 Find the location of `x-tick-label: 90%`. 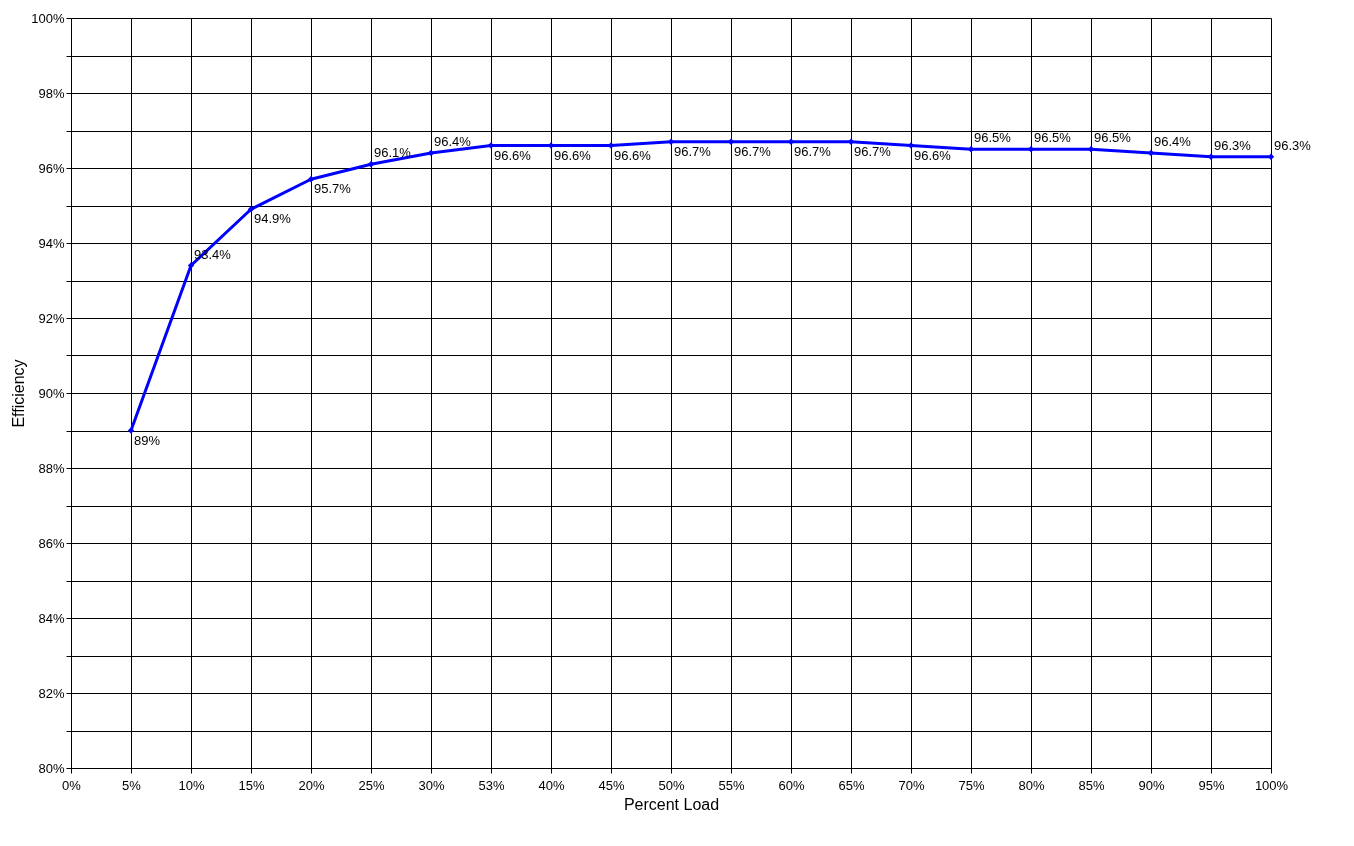

x-tick-label: 90% is located at coordinates (1151, 785).